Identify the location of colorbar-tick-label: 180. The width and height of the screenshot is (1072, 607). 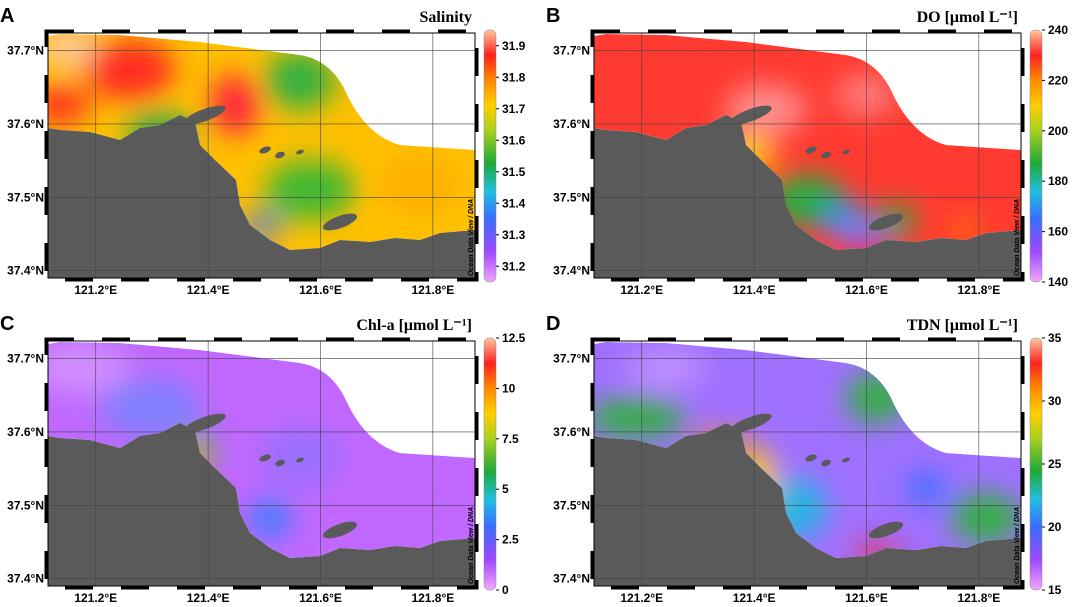
(1058, 181).